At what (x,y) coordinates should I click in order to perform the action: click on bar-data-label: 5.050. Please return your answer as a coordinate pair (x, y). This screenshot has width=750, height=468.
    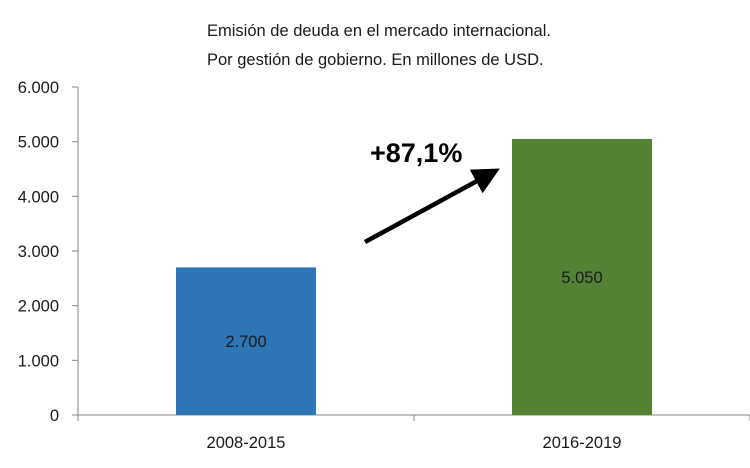
    Looking at the image, I should click on (581, 278).